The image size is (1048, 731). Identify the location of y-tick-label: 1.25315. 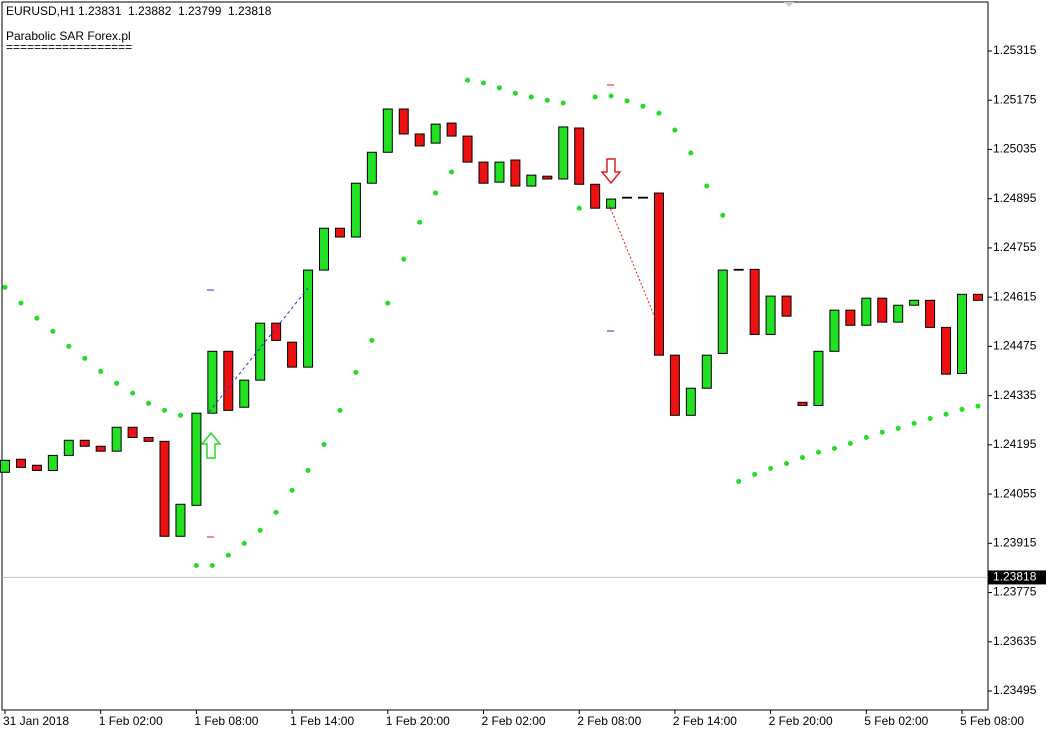
(1015, 50).